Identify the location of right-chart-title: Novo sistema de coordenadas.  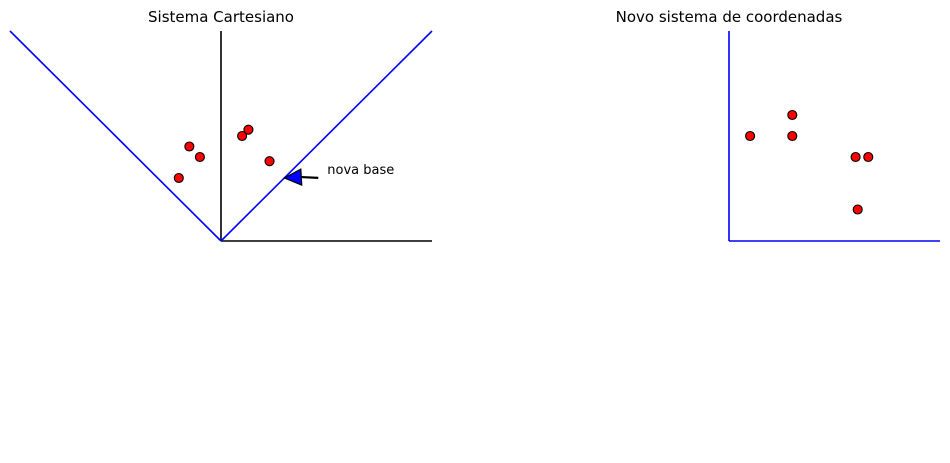
(729, 17).